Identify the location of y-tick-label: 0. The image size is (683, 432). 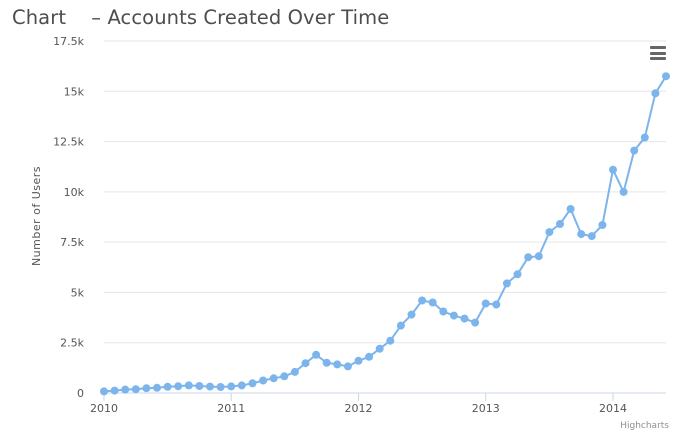
(80, 393).